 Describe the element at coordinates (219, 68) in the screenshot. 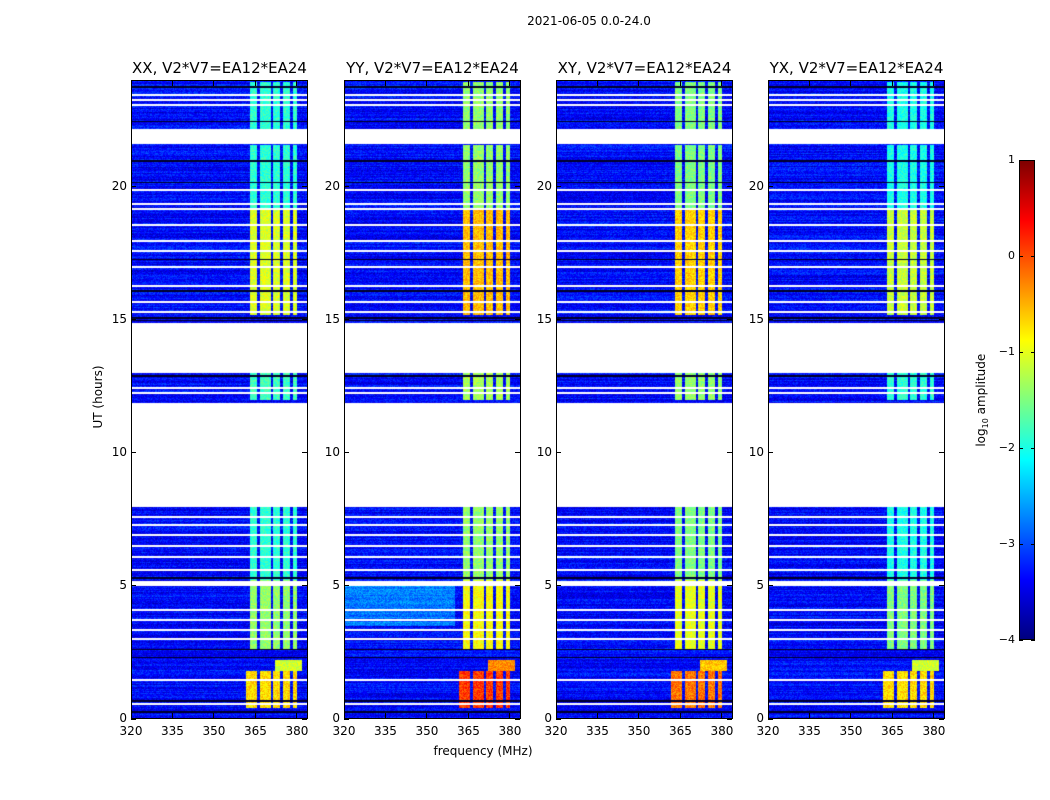

I see `panel-title: XX, V2*V7=EA12*EA24` at that location.